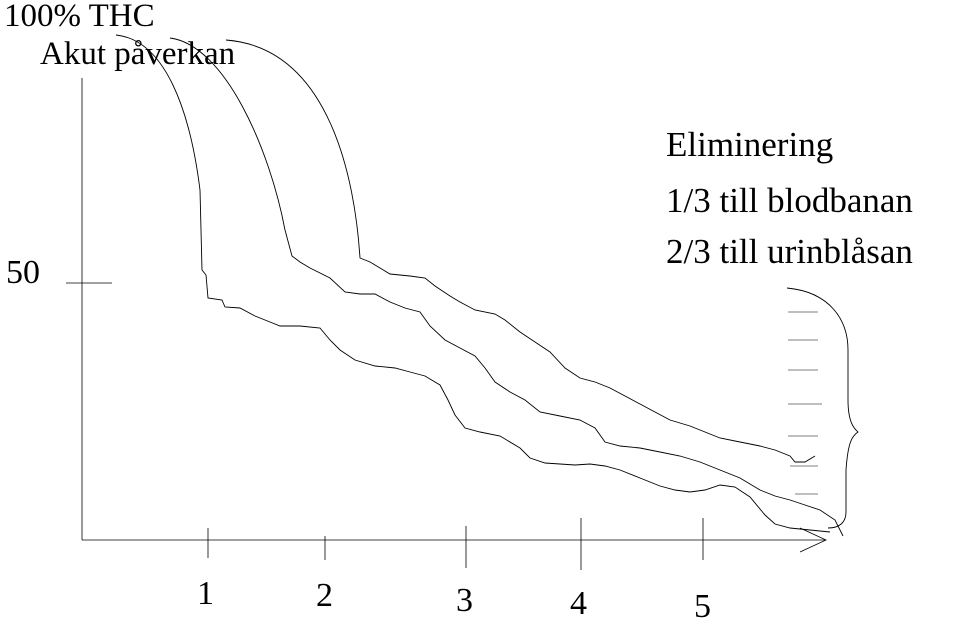  Describe the element at coordinates (750, 144) in the screenshot. I see `elimination-heading: Eliminering` at that location.